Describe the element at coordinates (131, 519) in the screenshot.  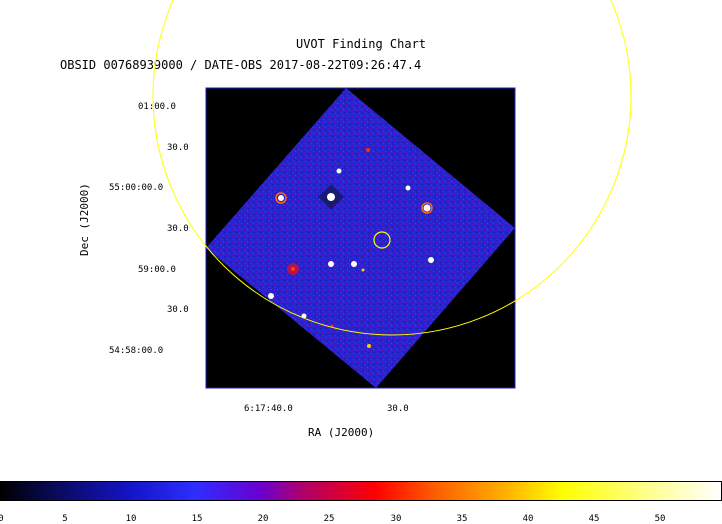
I see `colorbar-tick-label: 10` at that location.